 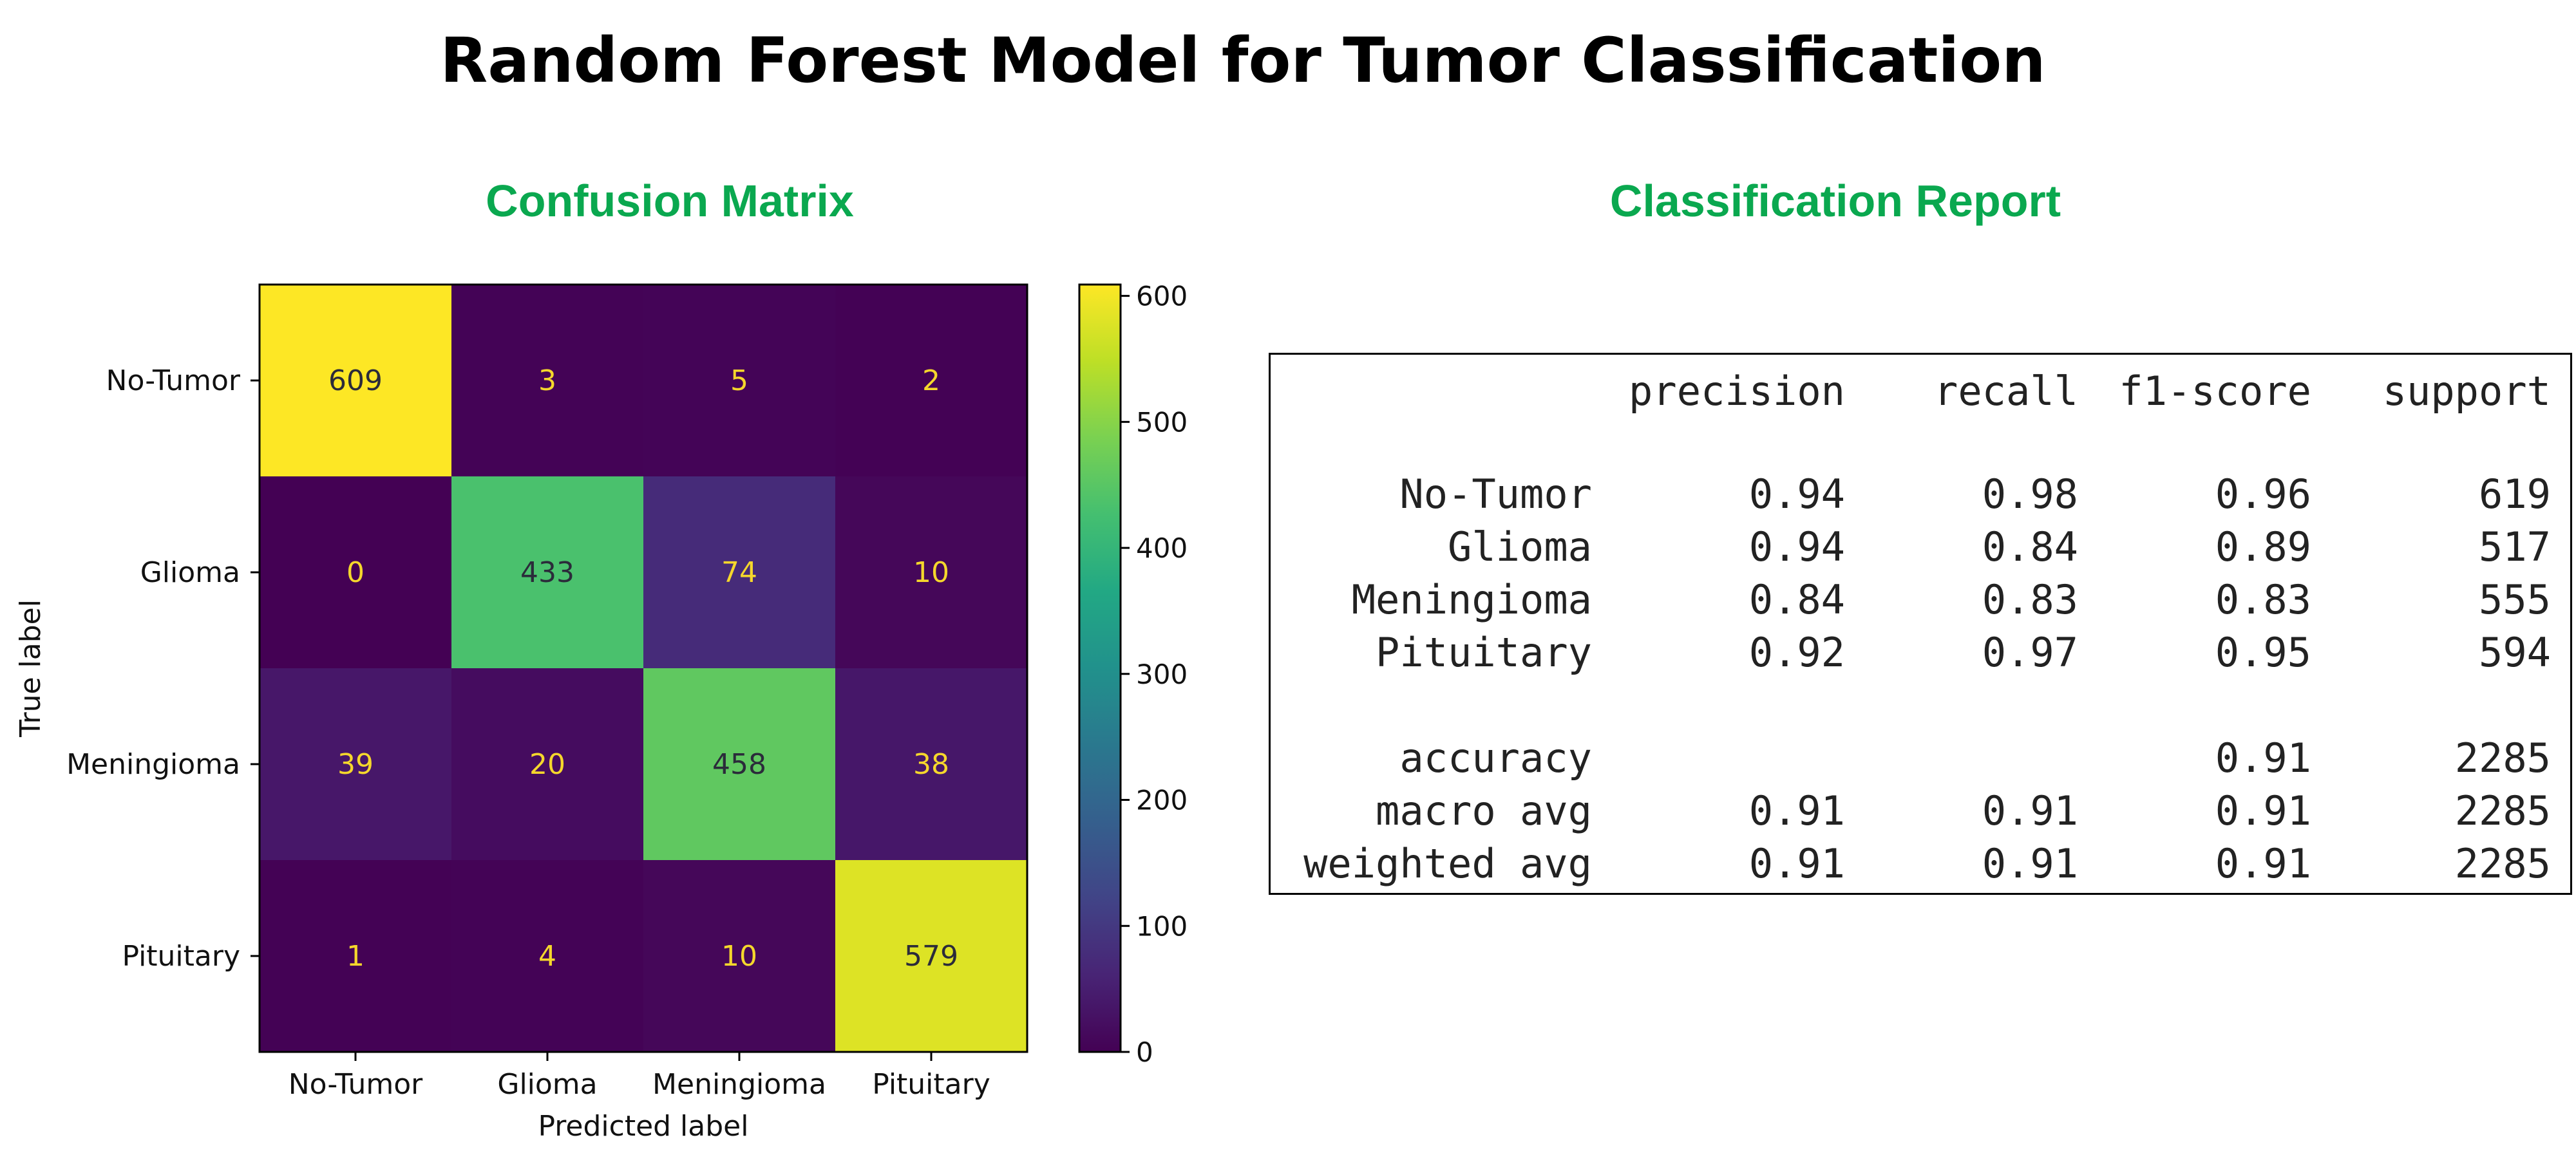 I want to click on colorbar, so click(x=1100, y=668).